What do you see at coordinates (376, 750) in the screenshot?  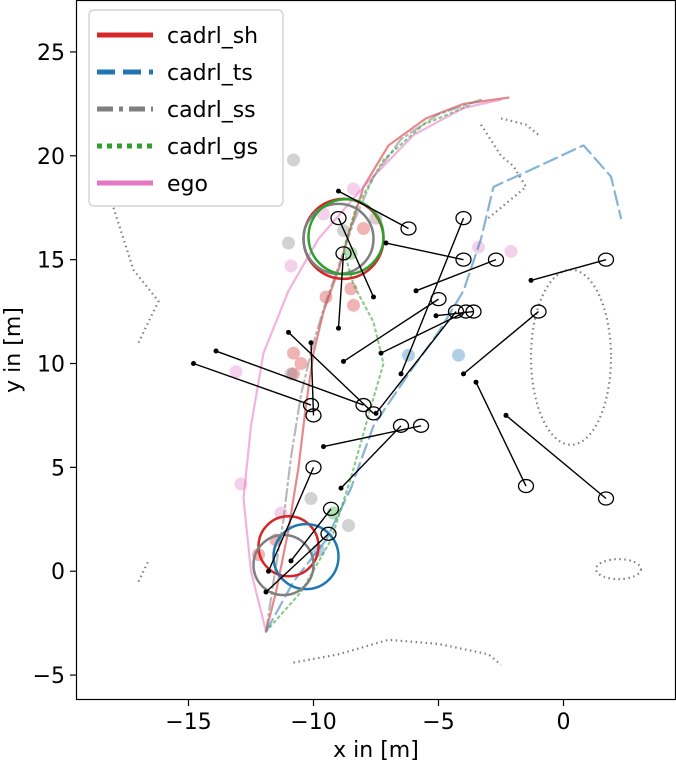 I see `x-axis-label: x in [m]` at bounding box center [376, 750].